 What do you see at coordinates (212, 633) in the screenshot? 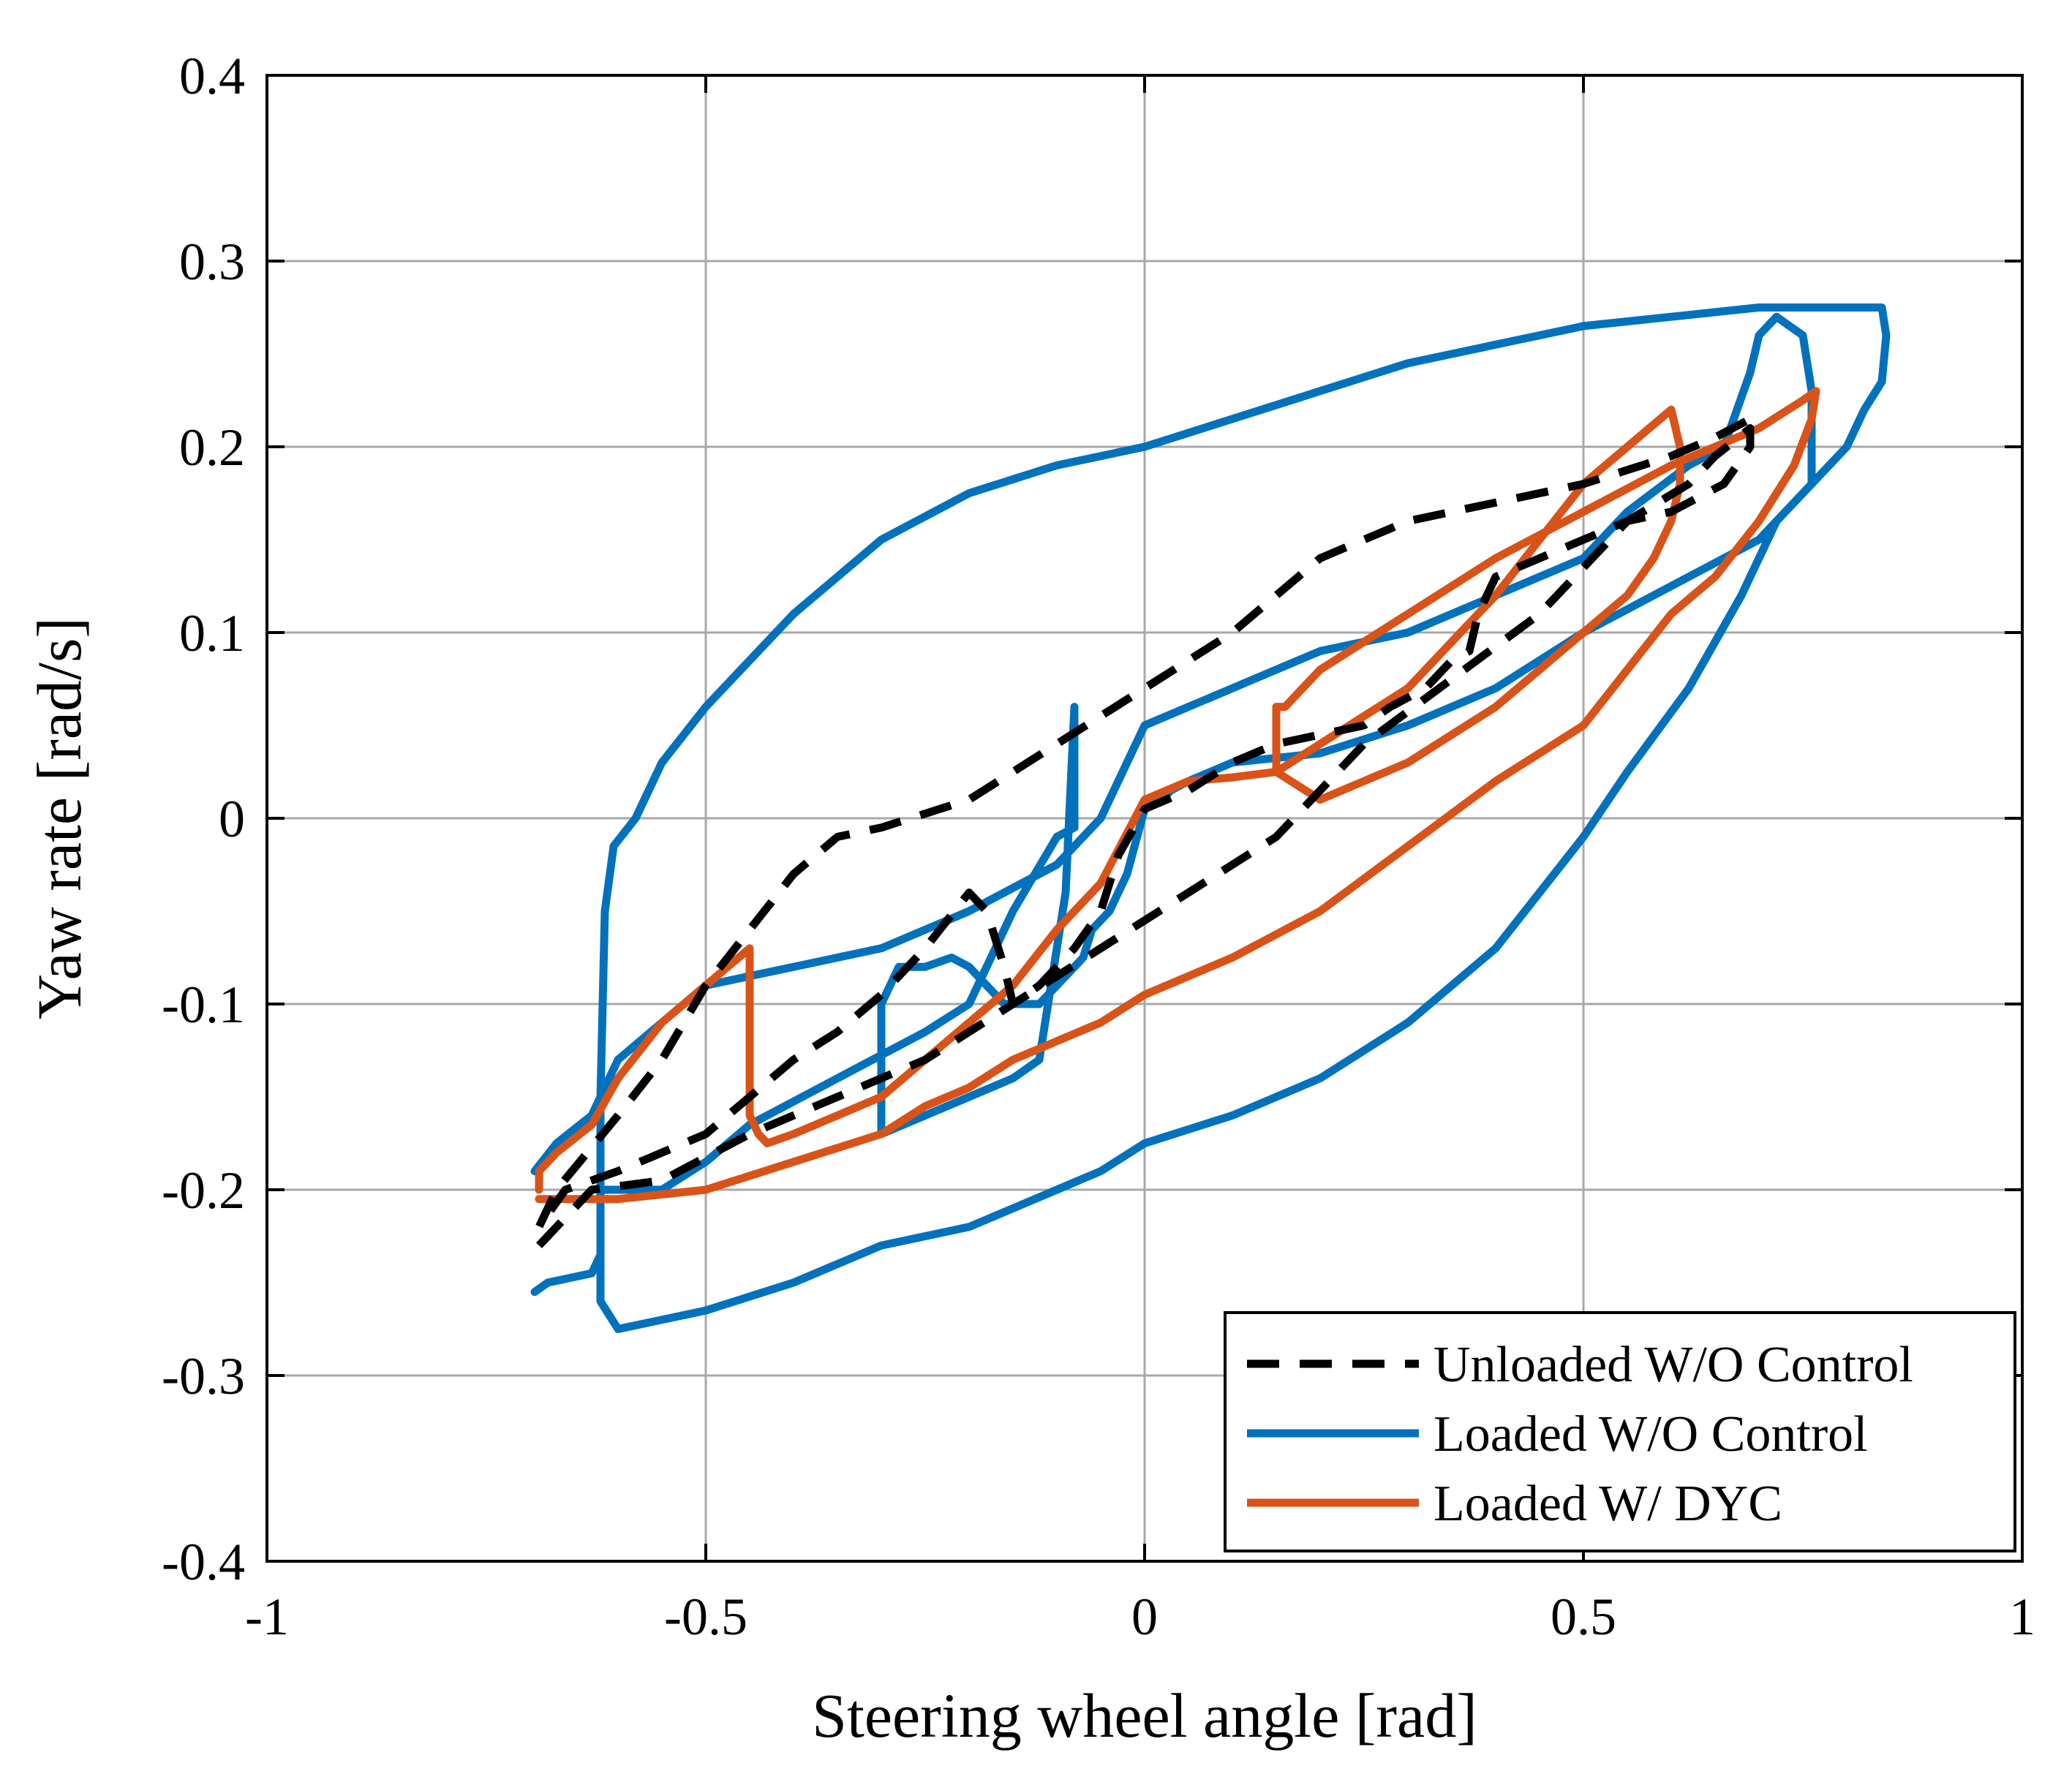
I see `y-tick-label: 0.1` at bounding box center [212, 633].